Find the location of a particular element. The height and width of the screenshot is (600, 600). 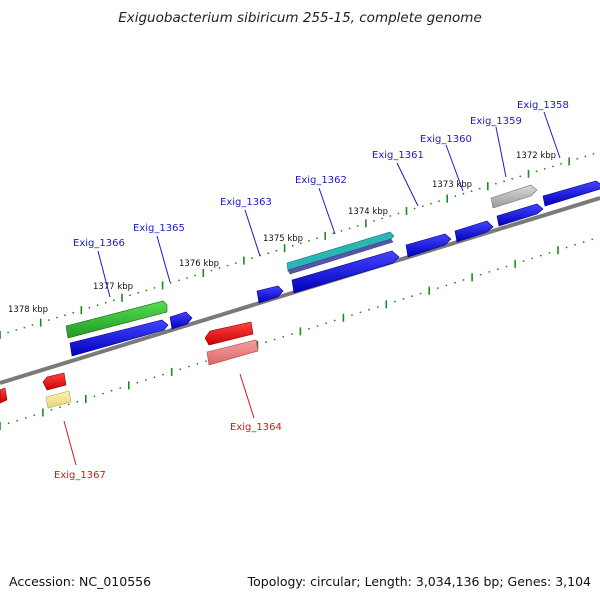

label-exig-1365: Exig_1365 is located at coordinates (159, 228).